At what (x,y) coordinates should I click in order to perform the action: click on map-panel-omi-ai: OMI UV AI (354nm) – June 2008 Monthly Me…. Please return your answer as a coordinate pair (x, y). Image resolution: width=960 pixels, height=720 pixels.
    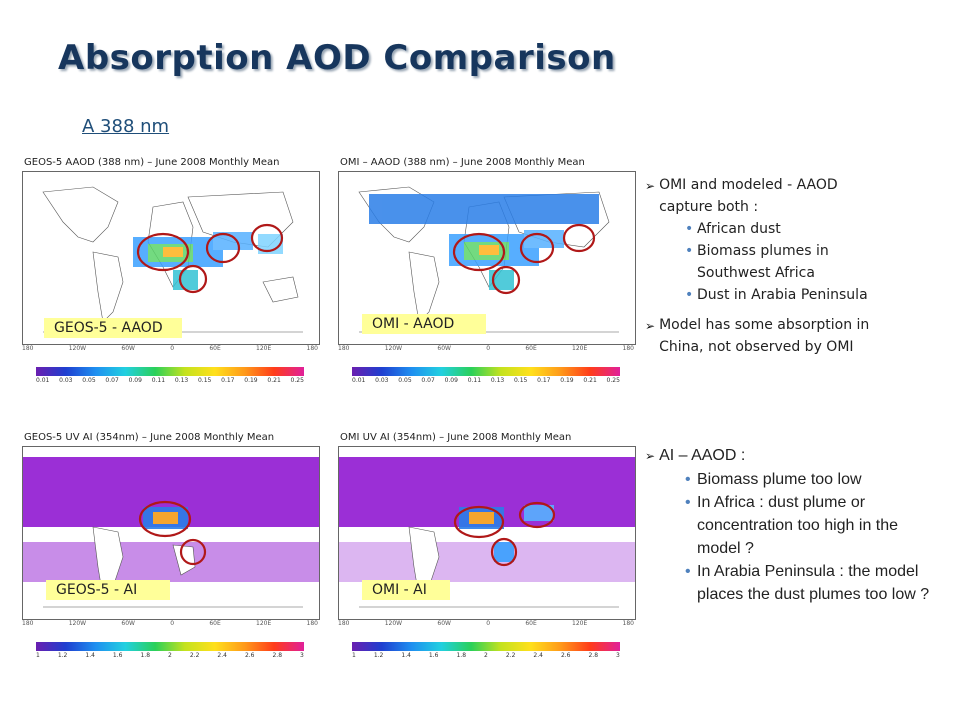
    Looking at the image, I should click on (486, 545).